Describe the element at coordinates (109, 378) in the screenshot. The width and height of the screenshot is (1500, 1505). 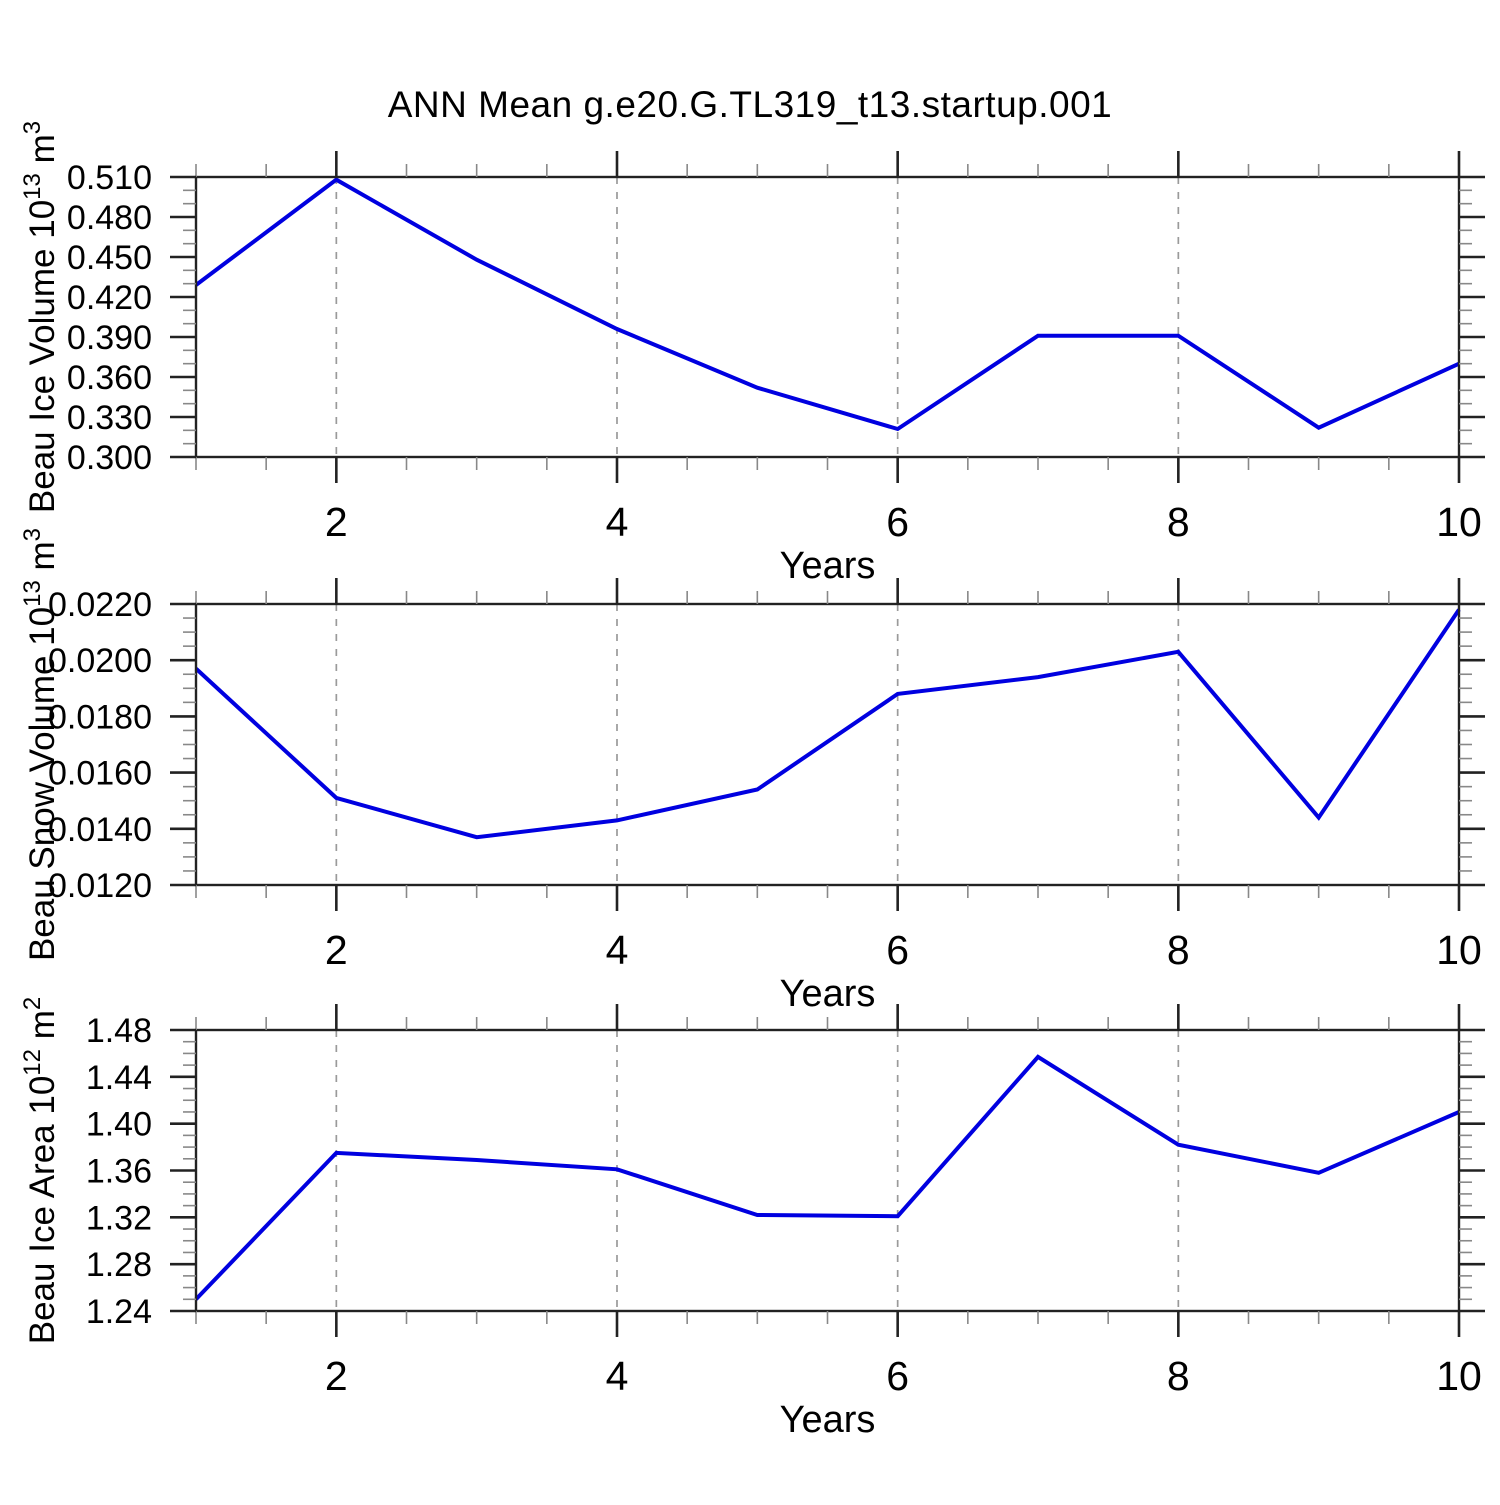
I see `svg-text: 0.360` at that location.